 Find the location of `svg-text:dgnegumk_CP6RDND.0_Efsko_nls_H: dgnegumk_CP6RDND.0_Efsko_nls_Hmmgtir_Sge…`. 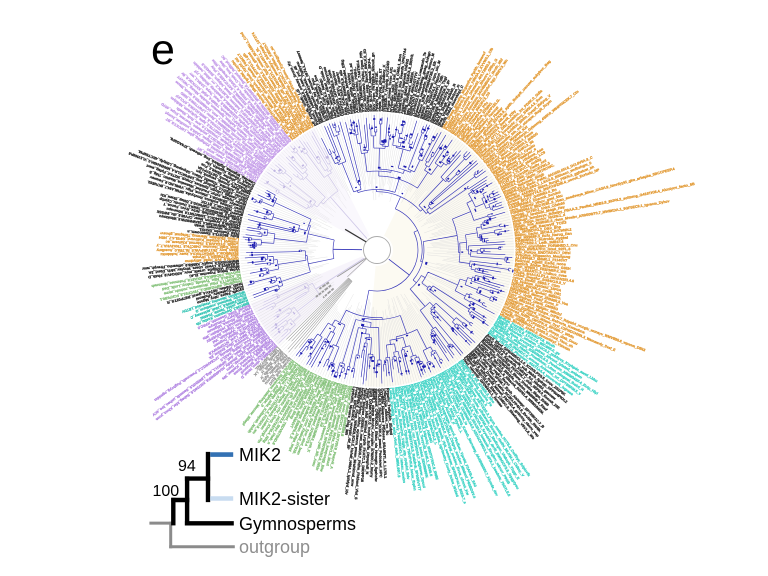

svg-text:dgnegumk_CP6RDND.0_Efsko_nls_H: dgnegumk_CP6RDND.0_Efsko_nls_Hmmgtir_Sge… is located at coordinates (376, 434).